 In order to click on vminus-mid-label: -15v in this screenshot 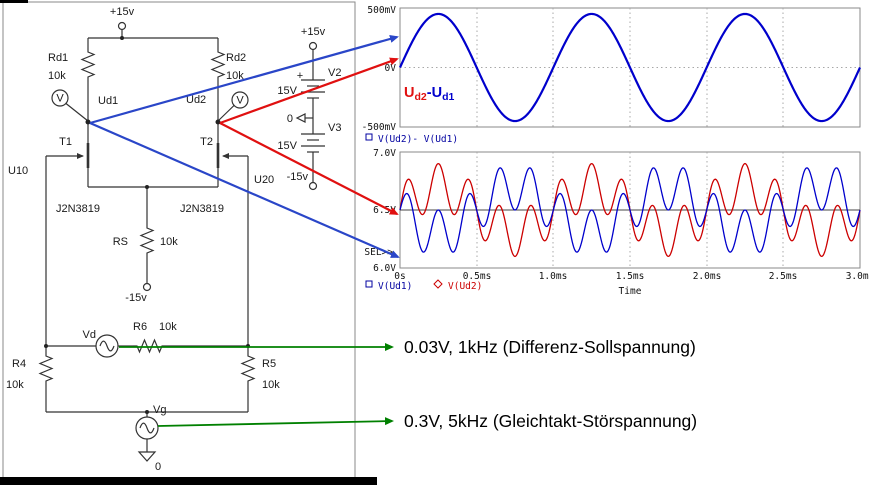, I will do `click(298, 177)`.